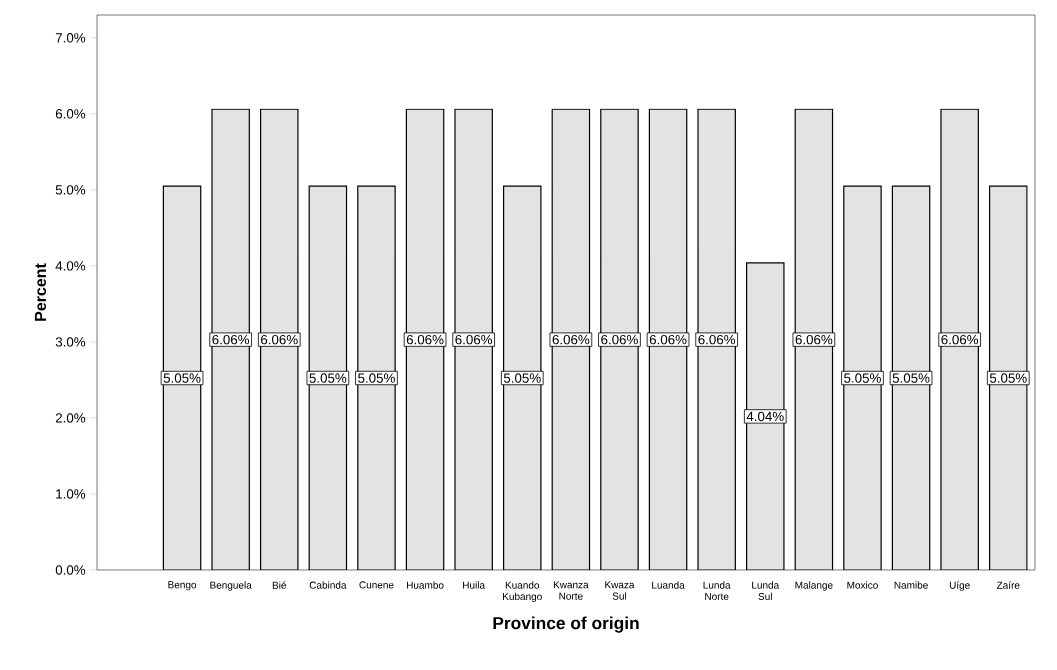 Image resolution: width=1057 pixels, height=670 pixels. I want to click on y-tick-label: 0.0%, so click(70, 570).